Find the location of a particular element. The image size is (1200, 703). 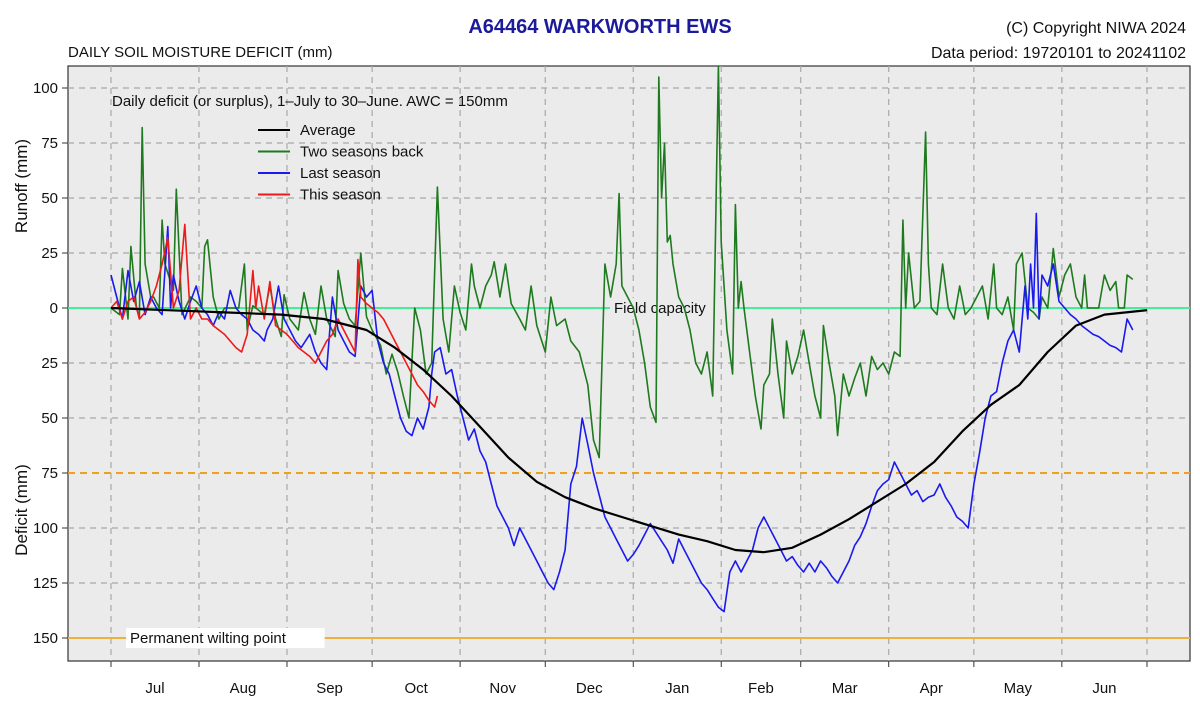

legend-label: Two seasons back is located at coordinates (362, 152).